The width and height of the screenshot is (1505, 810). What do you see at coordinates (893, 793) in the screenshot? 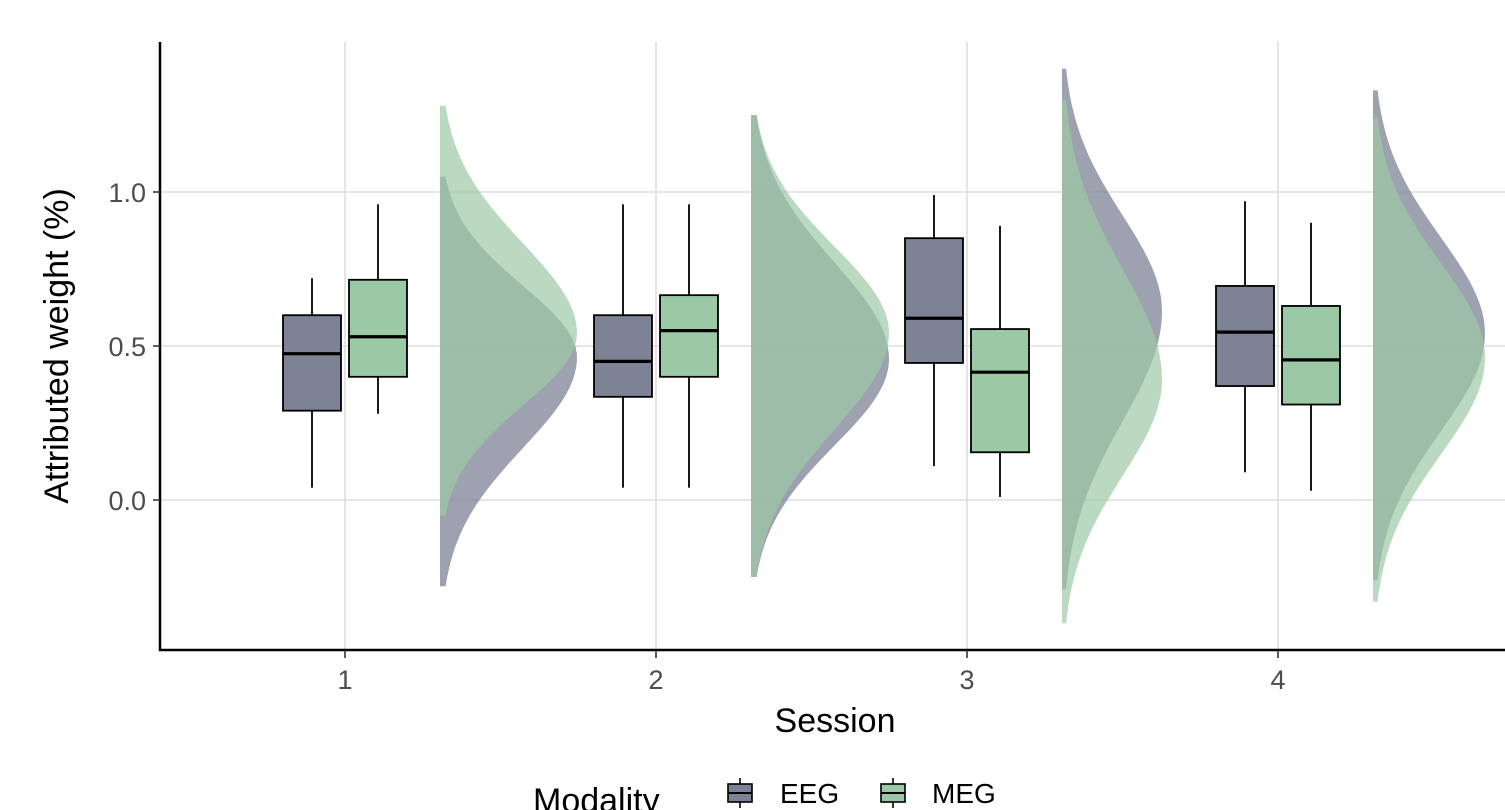
I see `legend-key-meg` at bounding box center [893, 793].